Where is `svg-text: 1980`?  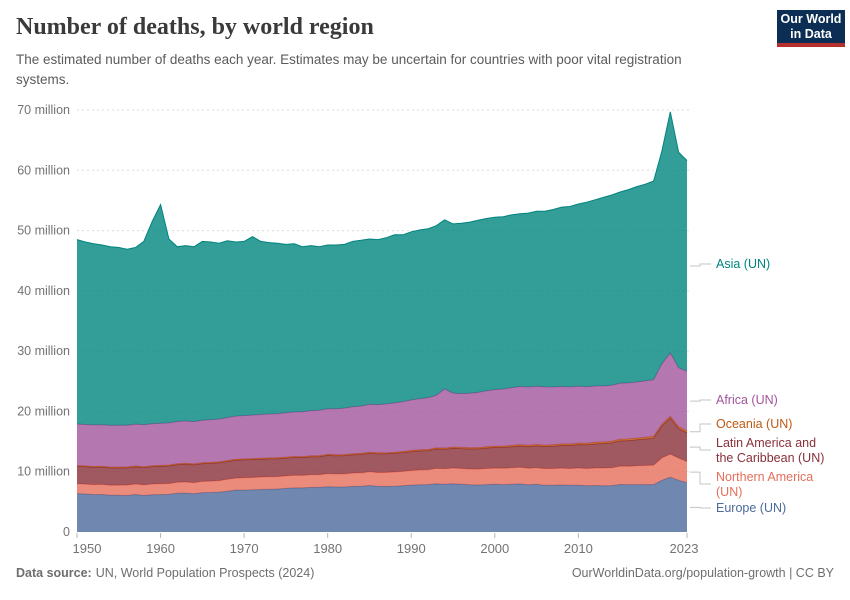
svg-text: 1980 is located at coordinates (327, 548).